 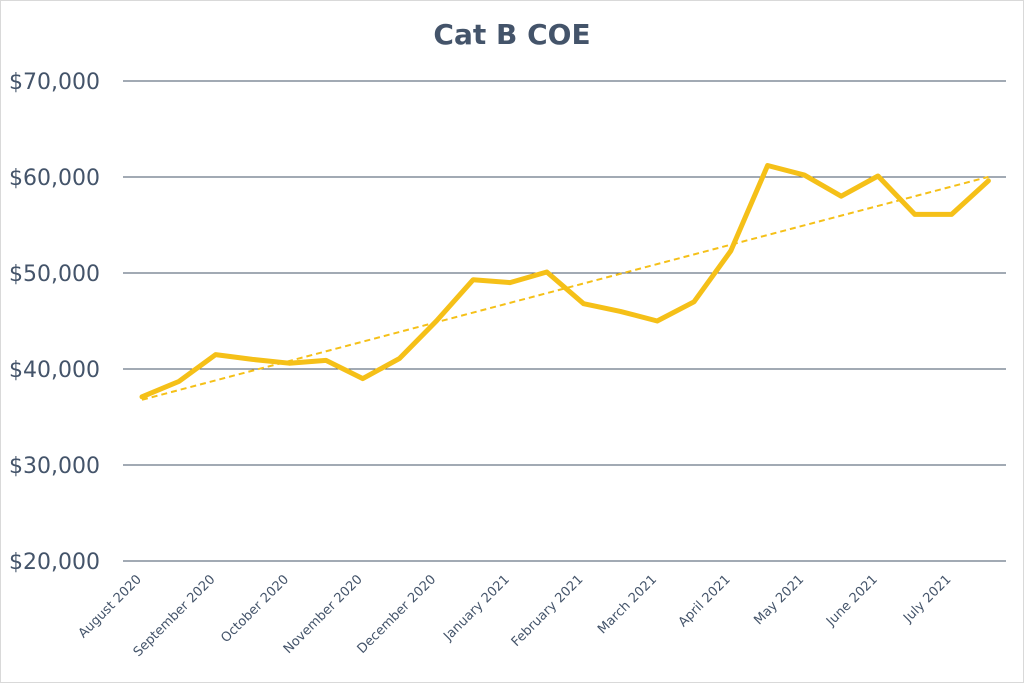 I want to click on x-tick-label: September 2020, so click(x=175, y=616).